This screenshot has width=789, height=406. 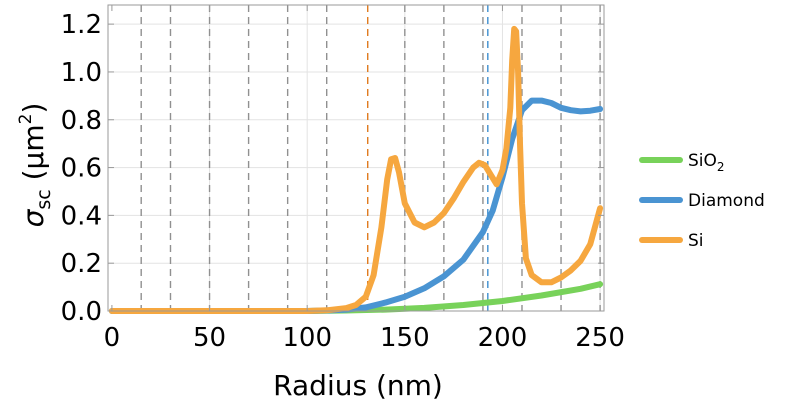 What do you see at coordinates (726, 201) in the screenshot?
I see `legend-label-diamond: Diamond` at bounding box center [726, 201].